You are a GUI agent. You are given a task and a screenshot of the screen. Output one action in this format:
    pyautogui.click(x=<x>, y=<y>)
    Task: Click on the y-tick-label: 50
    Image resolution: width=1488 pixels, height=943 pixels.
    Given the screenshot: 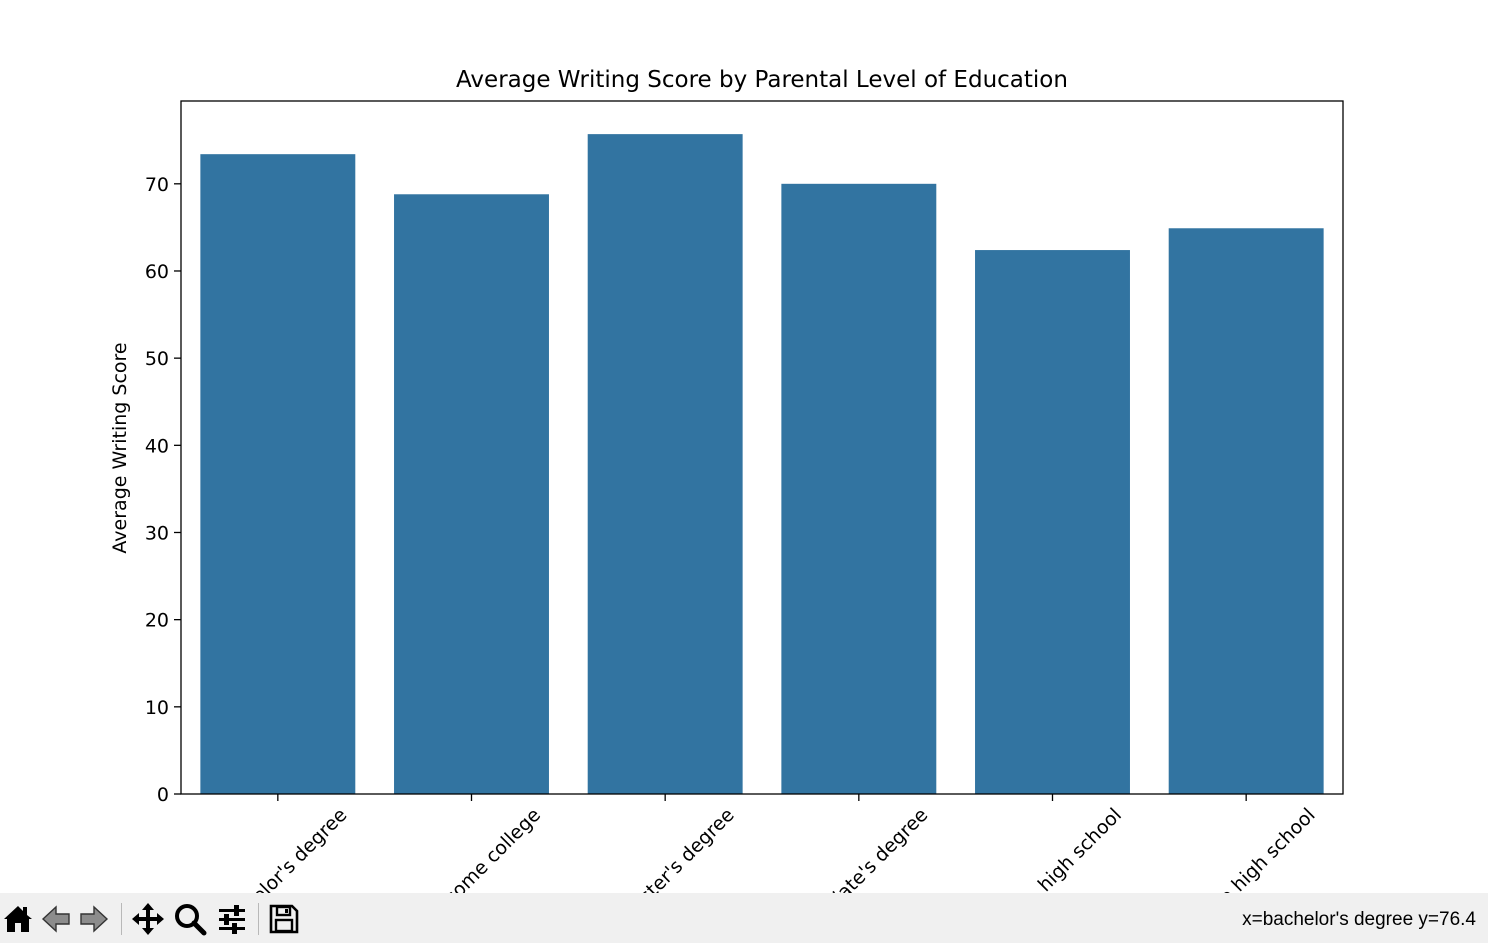 What is the action you would take?
    pyautogui.click(x=157, y=359)
    